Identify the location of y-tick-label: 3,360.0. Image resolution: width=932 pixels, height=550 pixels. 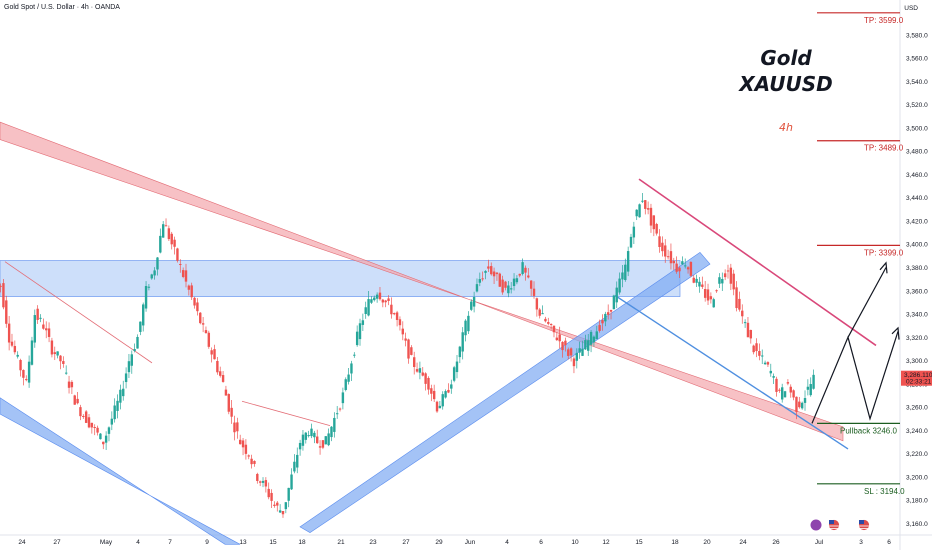
(917, 291).